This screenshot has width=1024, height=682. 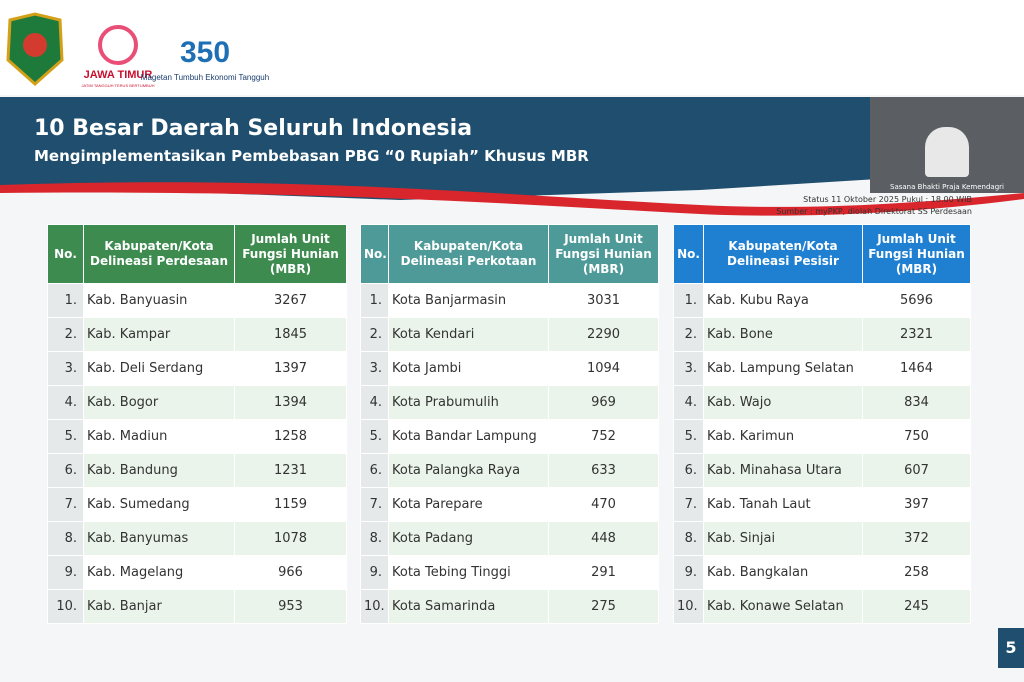 I want to click on unit-count: 1231, so click(x=290, y=470).